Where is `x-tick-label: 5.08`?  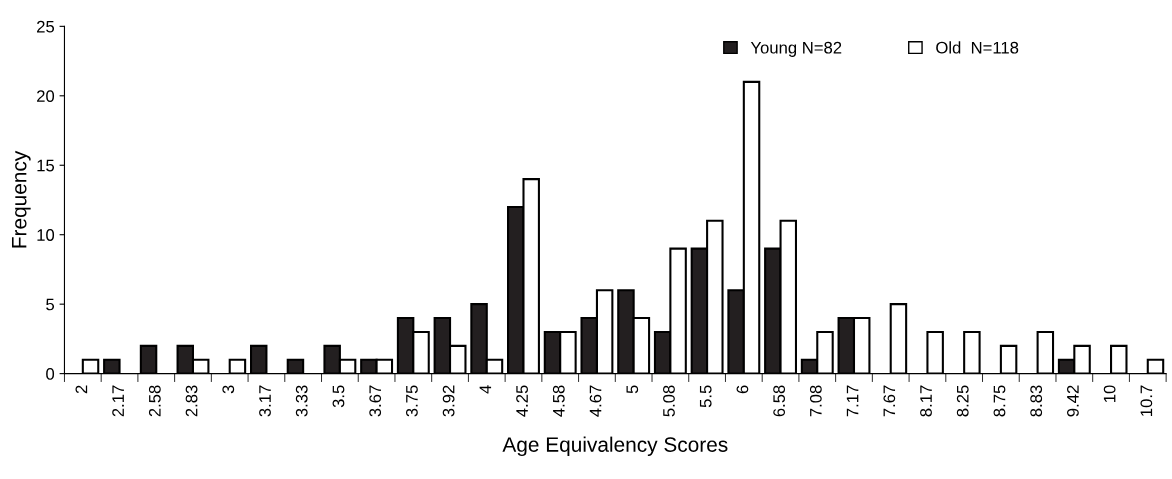
x-tick-label: 5.08 is located at coordinates (669, 401).